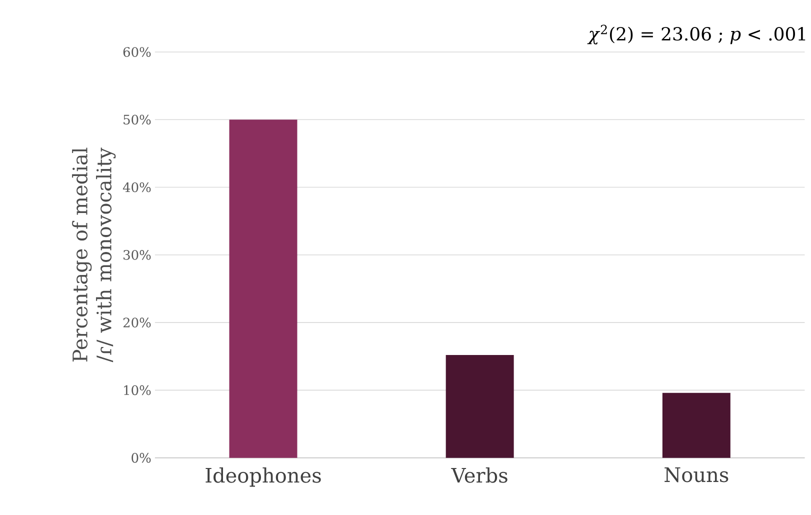  Describe the element at coordinates (696, 474) in the screenshot. I see `x-tick-label: Nouns` at that location.